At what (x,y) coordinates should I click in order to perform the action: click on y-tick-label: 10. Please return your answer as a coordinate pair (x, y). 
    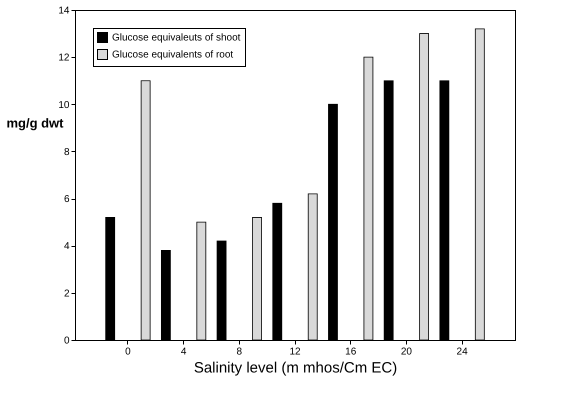
    Looking at the image, I should click on (64, 105).